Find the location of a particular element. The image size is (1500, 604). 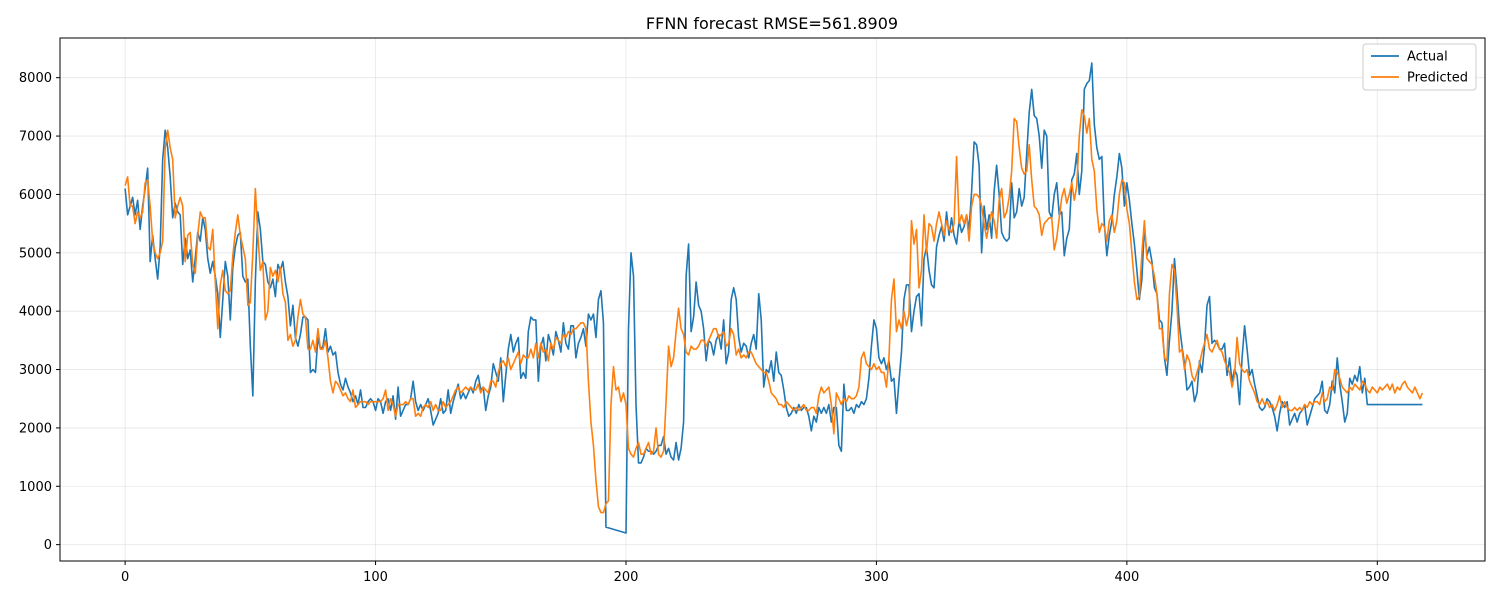

x-tick-label: 500 is located at coordinates (1377, 577).